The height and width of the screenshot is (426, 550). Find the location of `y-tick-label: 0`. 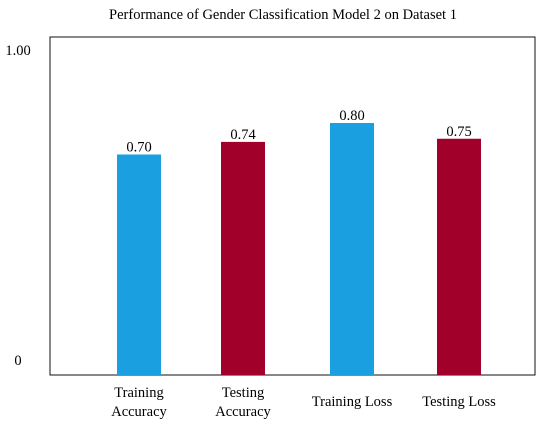

y-tick-label: 0 is located at coordinates (17, 361).